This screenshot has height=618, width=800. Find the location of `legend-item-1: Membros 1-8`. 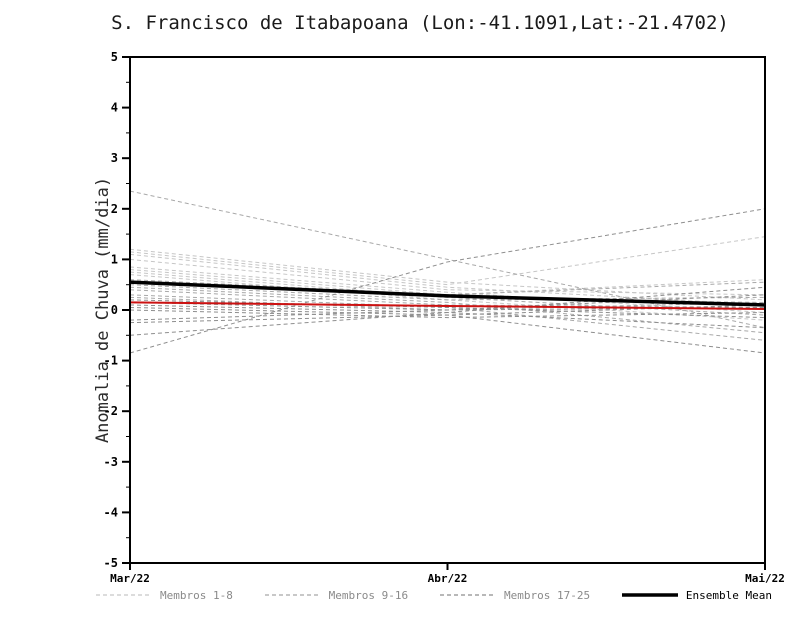

legend-item-1: Membros 1-8 is located at coordinates (164, 595).